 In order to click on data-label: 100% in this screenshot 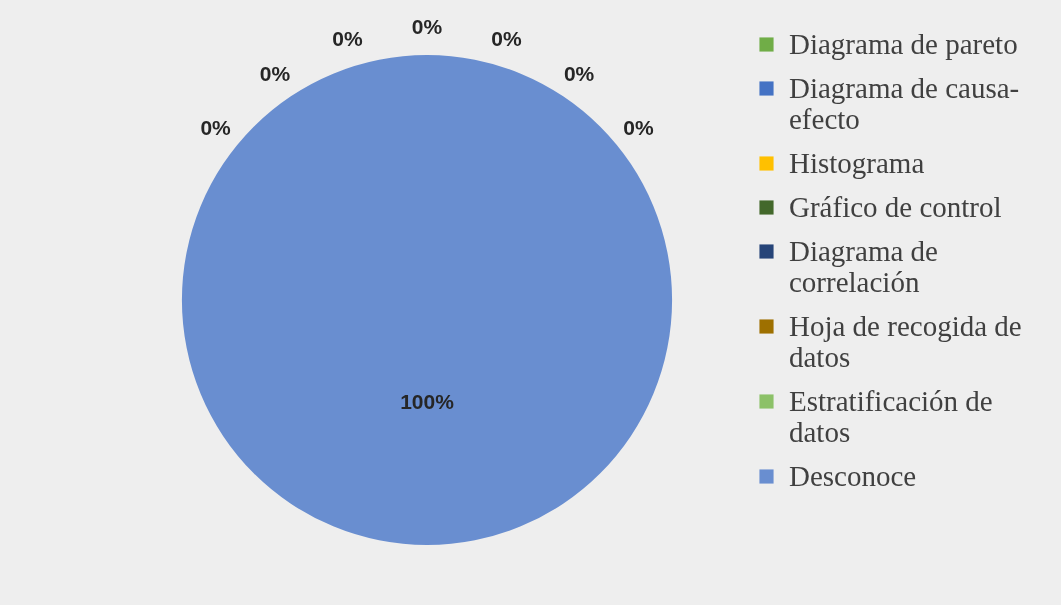, I will do `click(427, 401)`.